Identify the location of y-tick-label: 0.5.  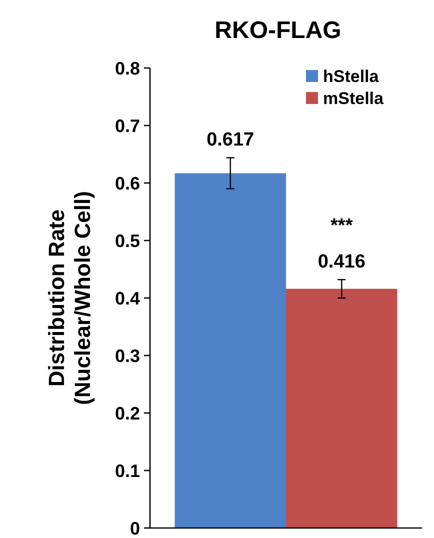
(127, 240).